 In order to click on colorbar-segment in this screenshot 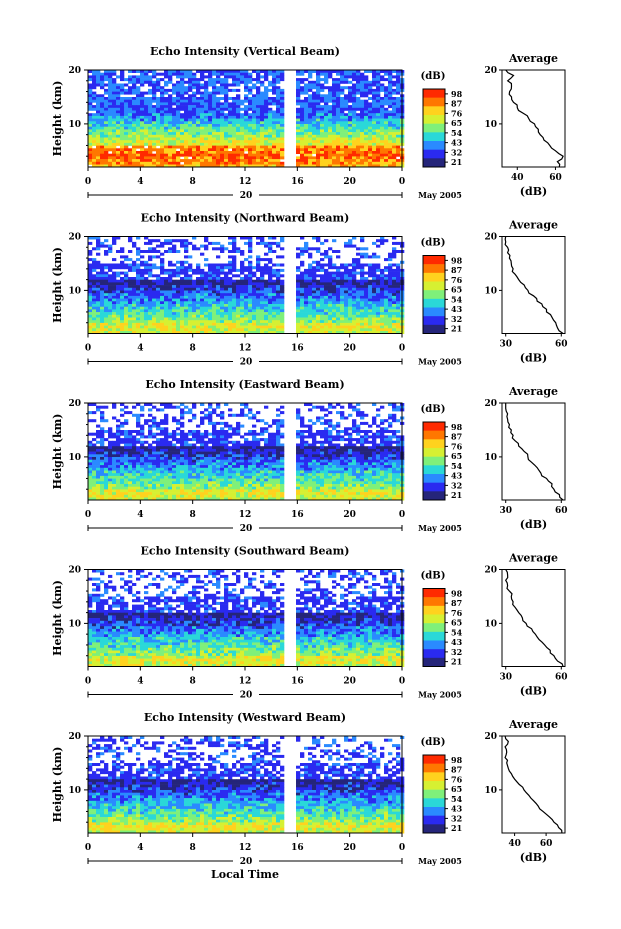, I will do `click(434, 269)`.